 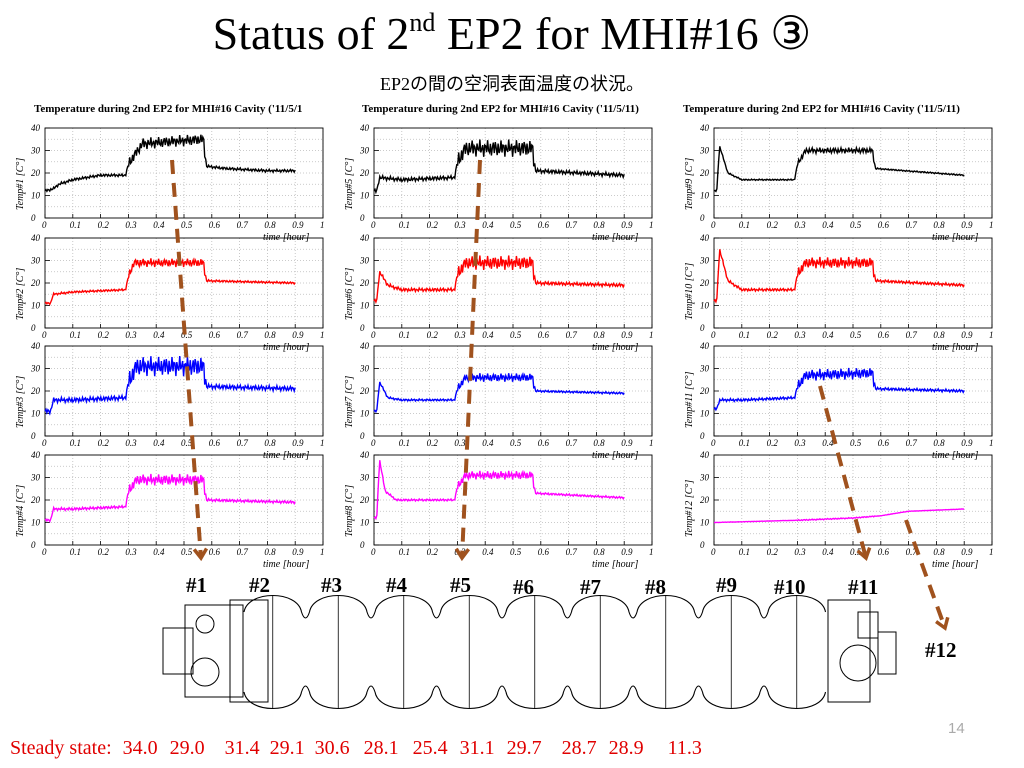 What do you see at coordinates (104, 552) in the screenshot?
I see `plot-4-x-tick-label: 0.2` at bounding box center [104, 552].